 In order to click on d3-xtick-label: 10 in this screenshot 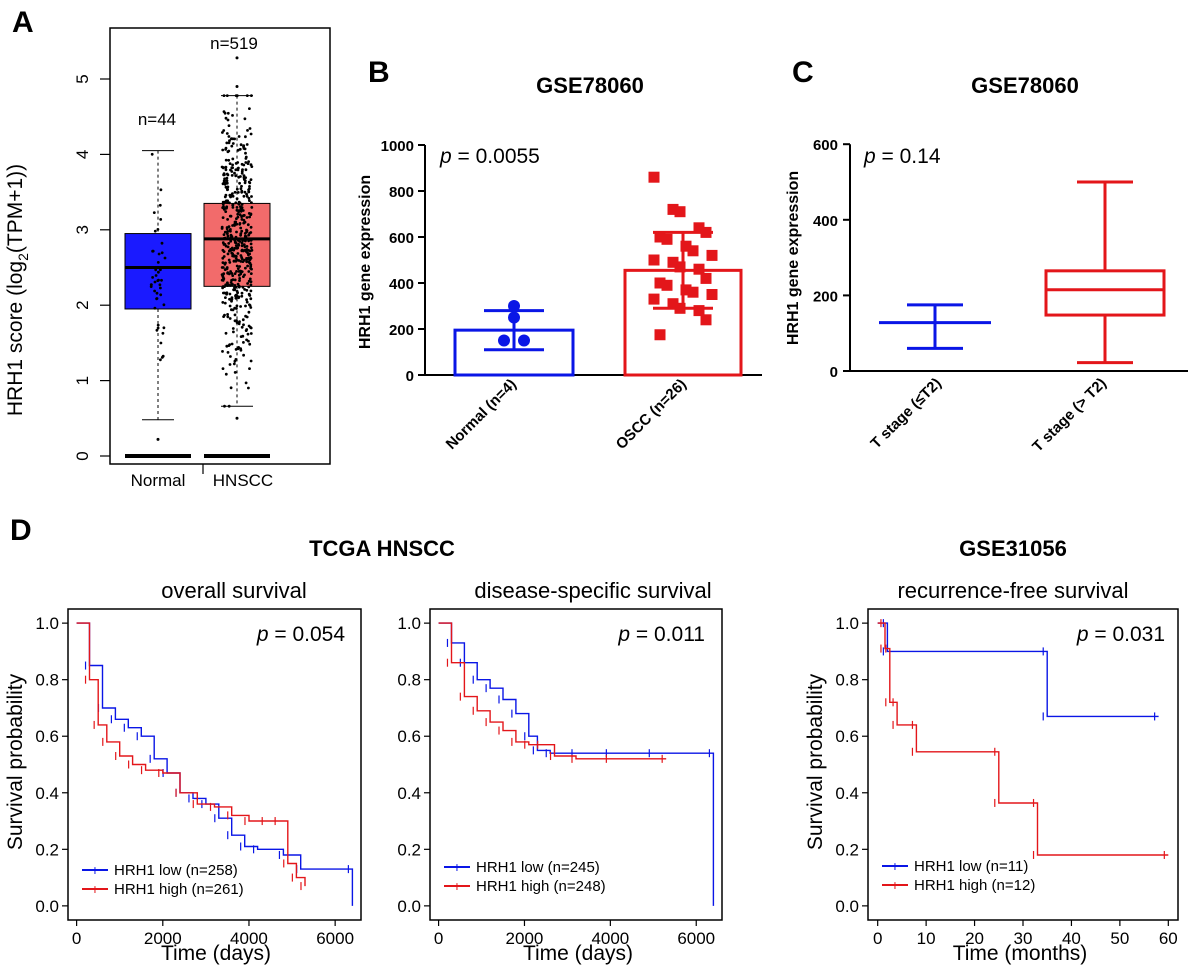, I will do `click(926, 938)`.